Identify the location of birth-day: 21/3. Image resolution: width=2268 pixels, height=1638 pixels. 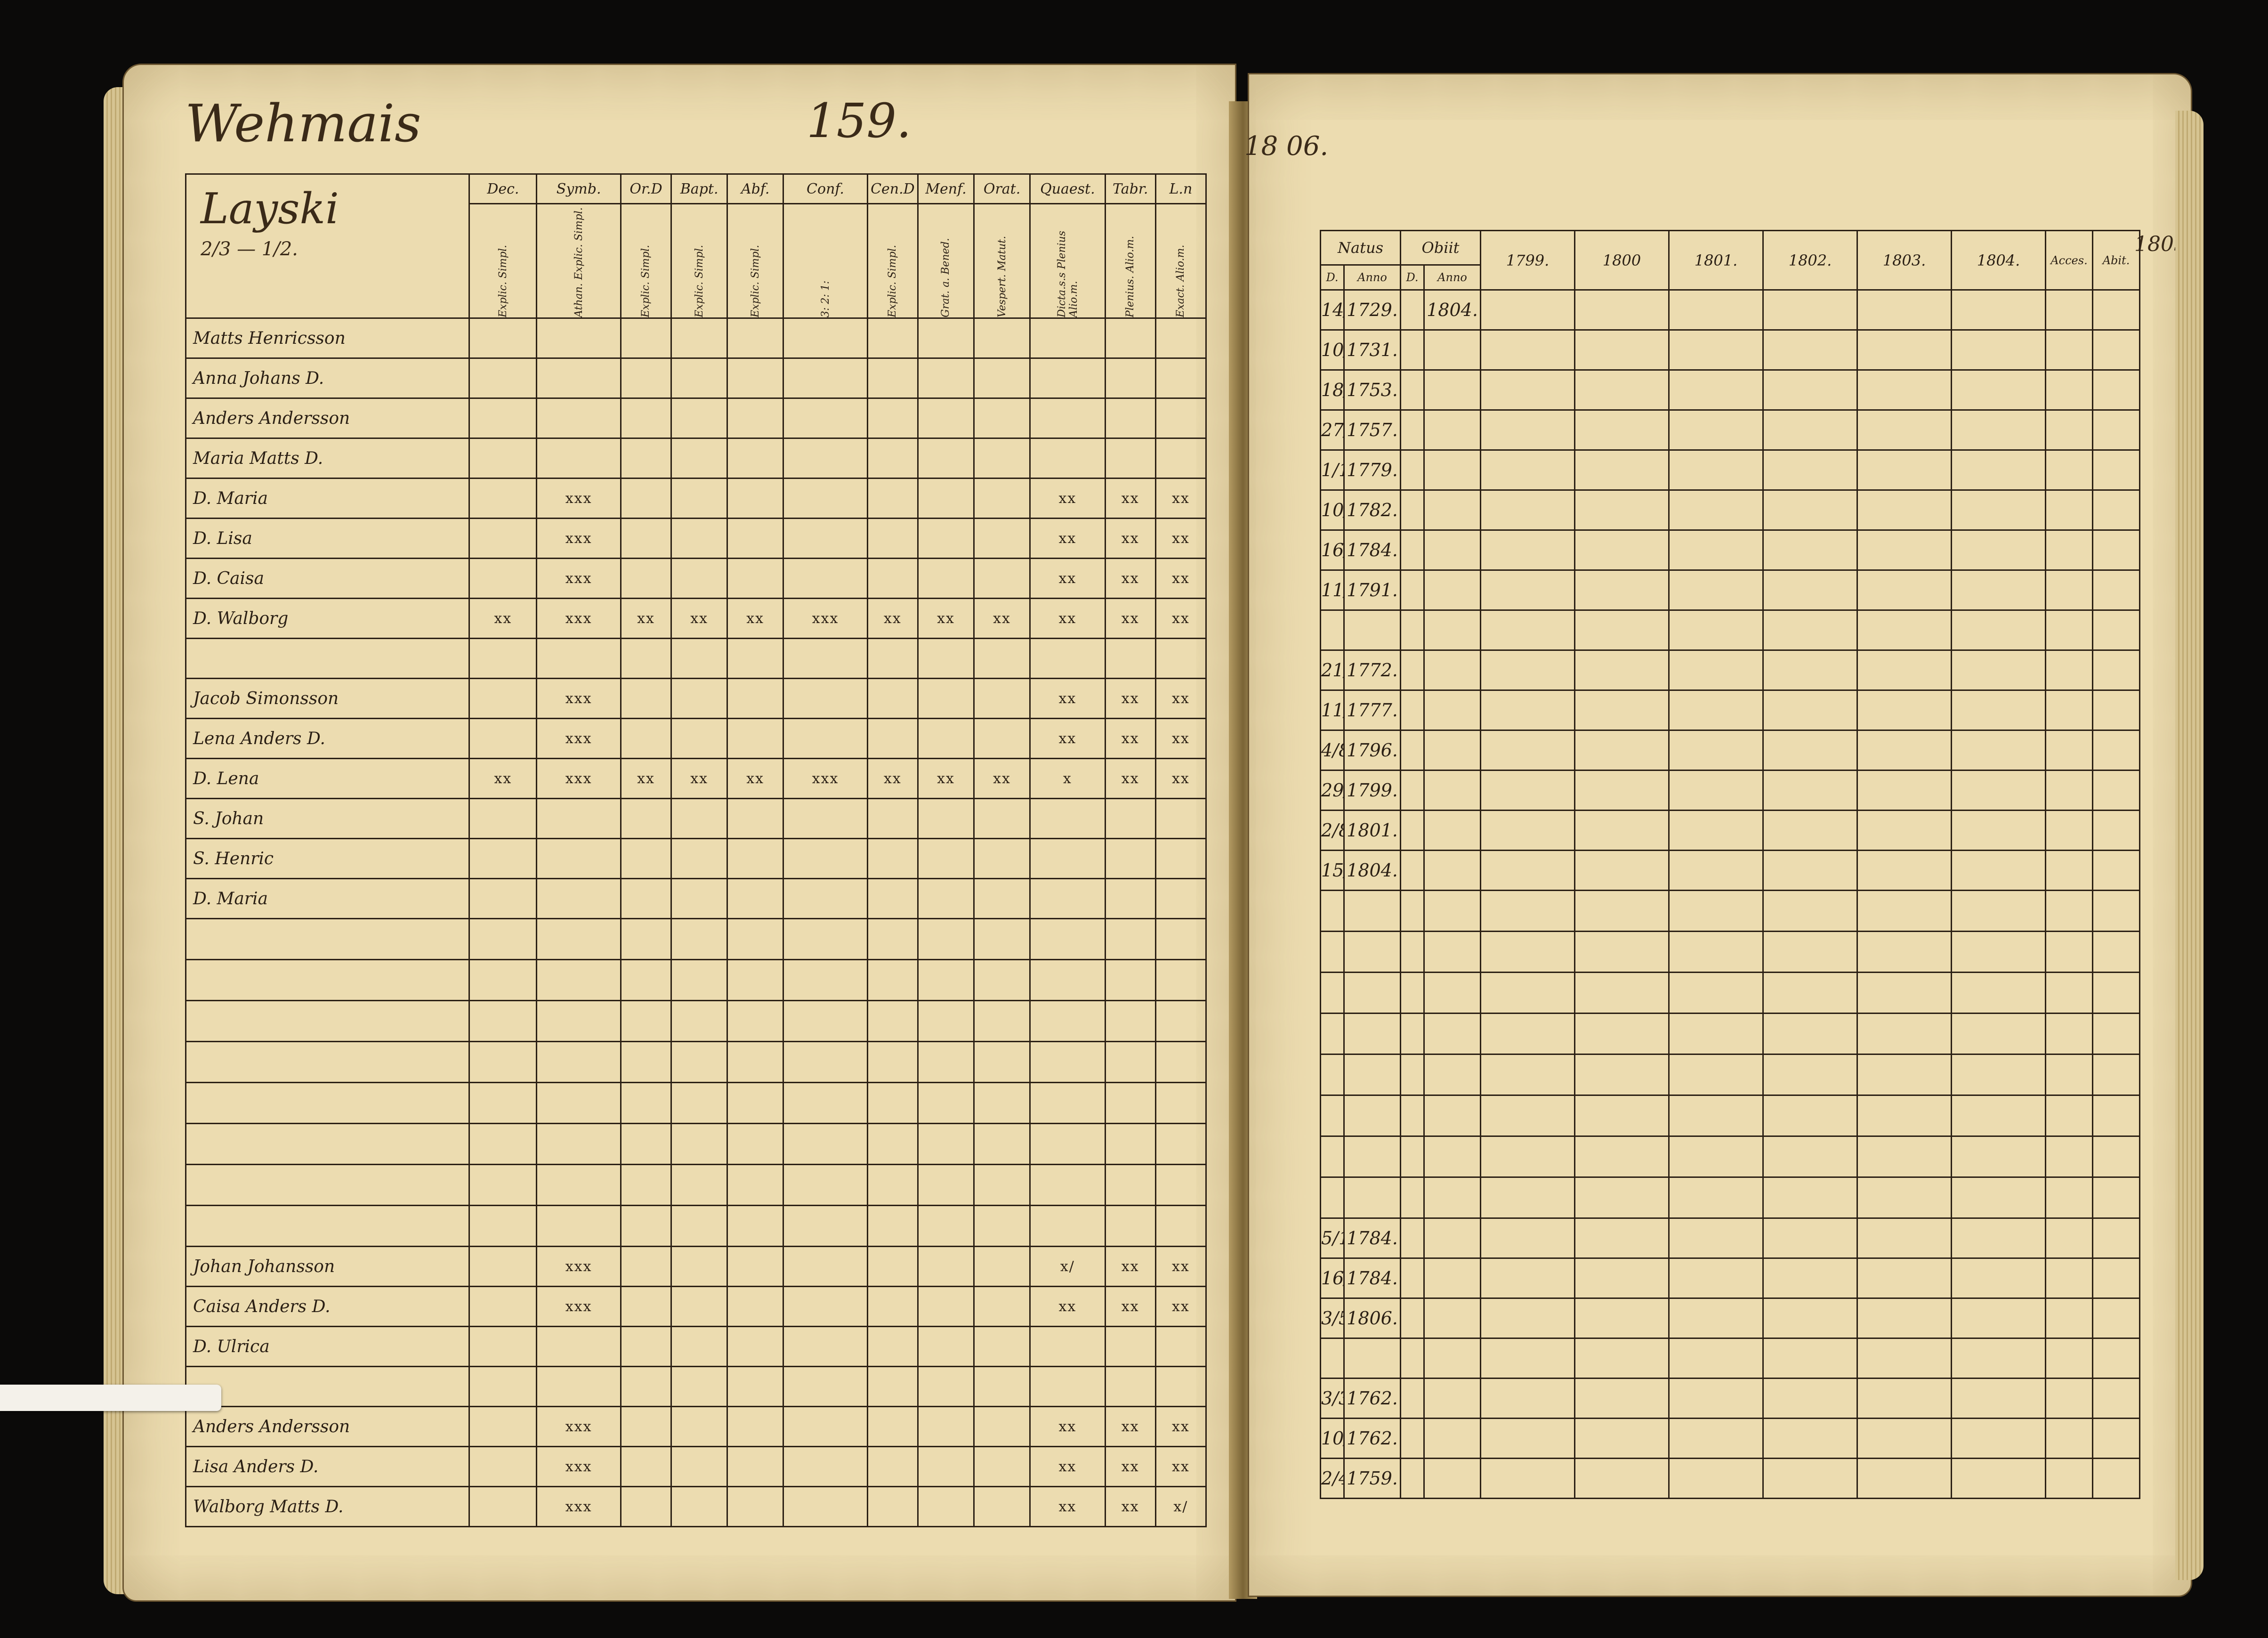
(1333, 670).